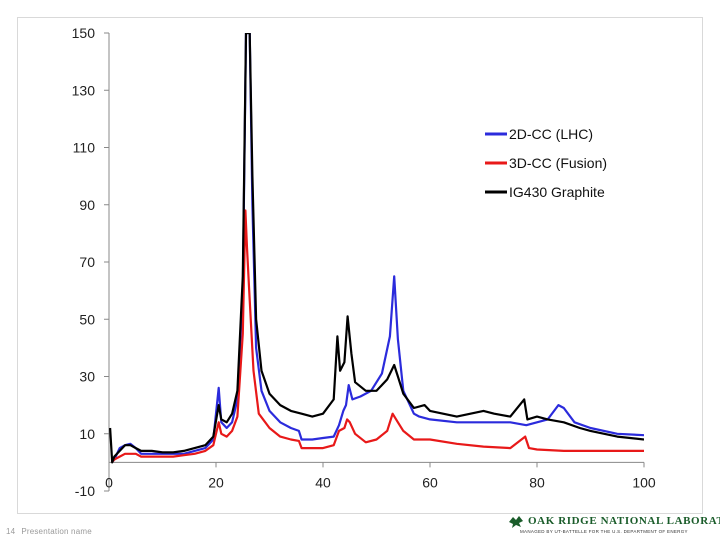 The image size is (720, 540). I want to click on y-tick-label: 70, so click(87, 262).